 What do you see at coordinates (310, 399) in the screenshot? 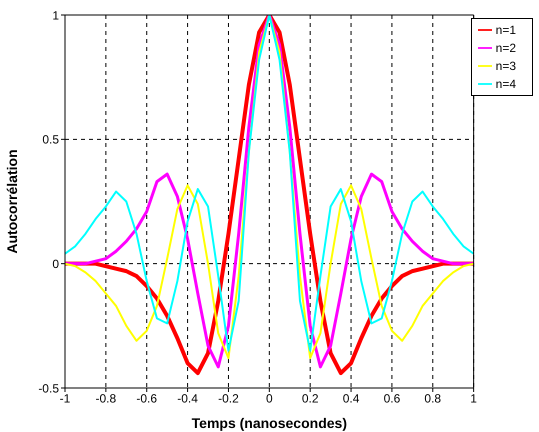
I see `x-tick-label: 0.2` at bounding box center [310, 399].